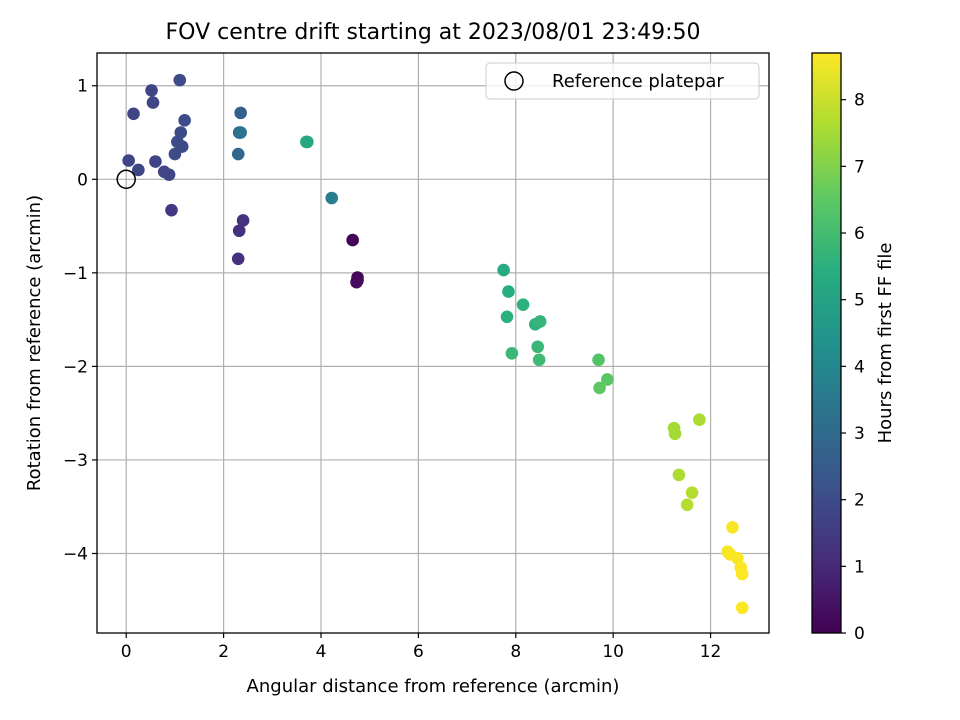 Image resolution: width=960 pixels, height=720 pixels. I want to click on colorbar-tick-label: 3, so click(859, 434).